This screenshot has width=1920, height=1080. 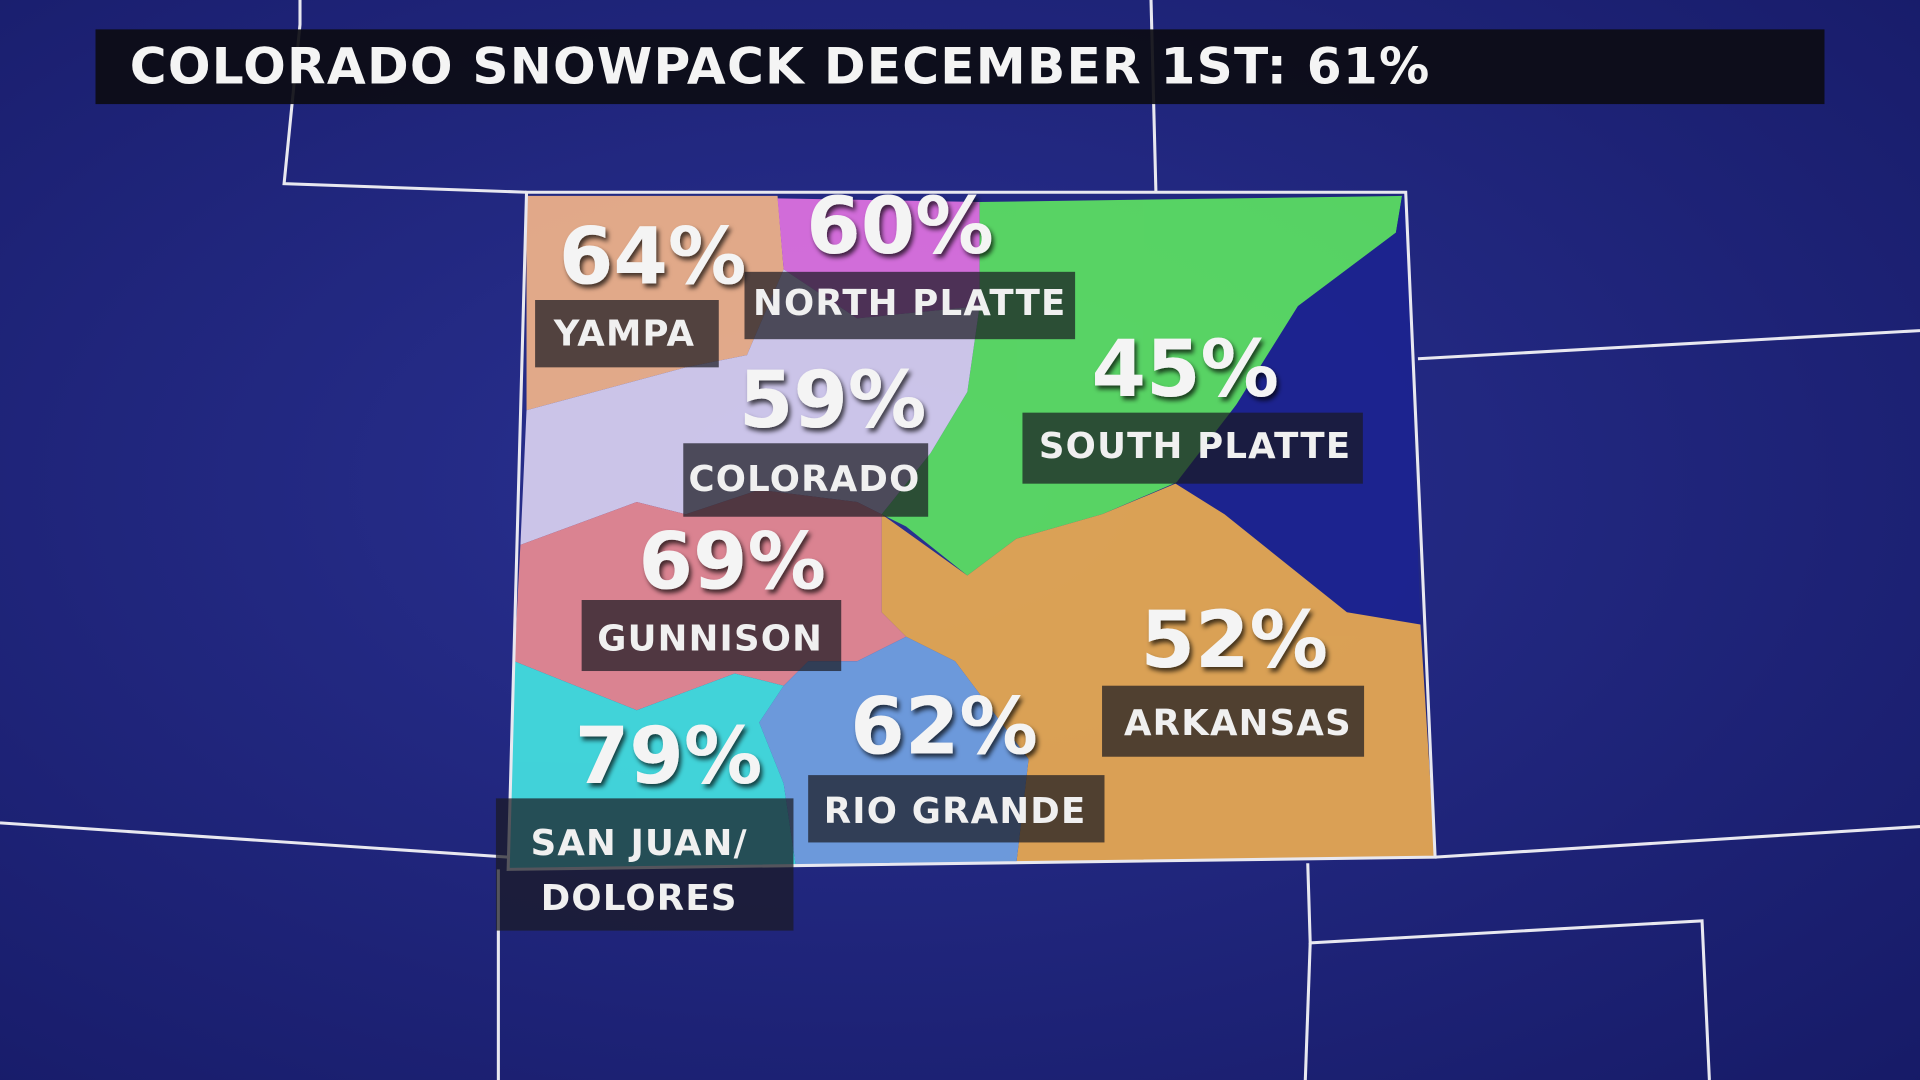 I want to click on arkansas-region, so click(x=1158, y=673).